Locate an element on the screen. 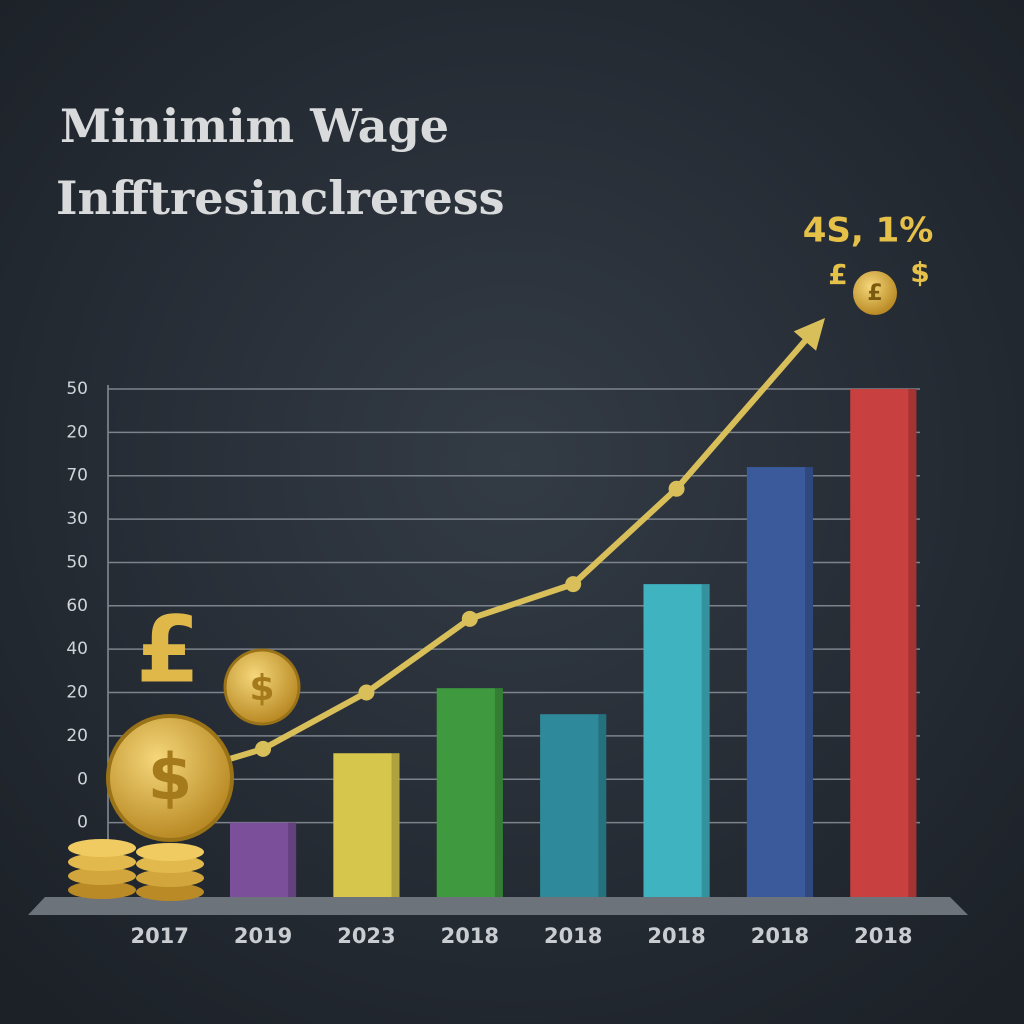 Image resolution: width=1024 pixels, height=1024 pixels. y-tick-label: 30 is located at coordinates (77, 519).